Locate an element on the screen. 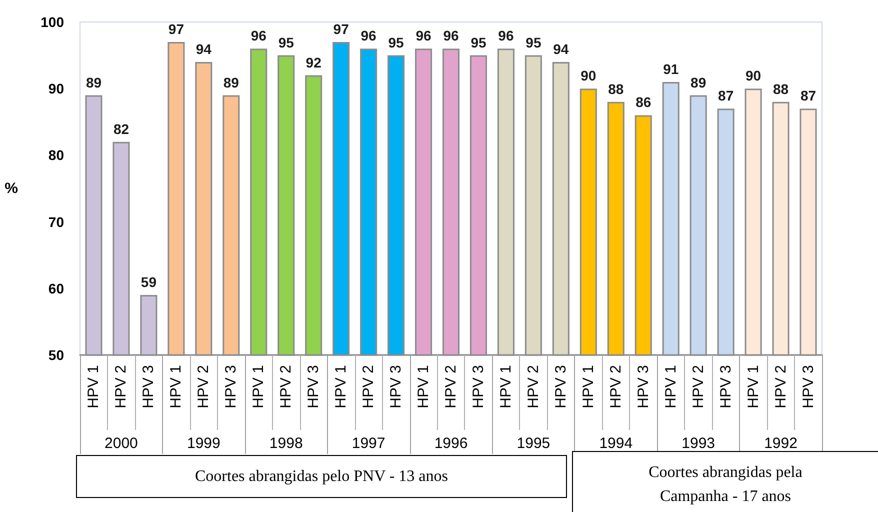  text: 1998 is located at coordinates (286, 443).